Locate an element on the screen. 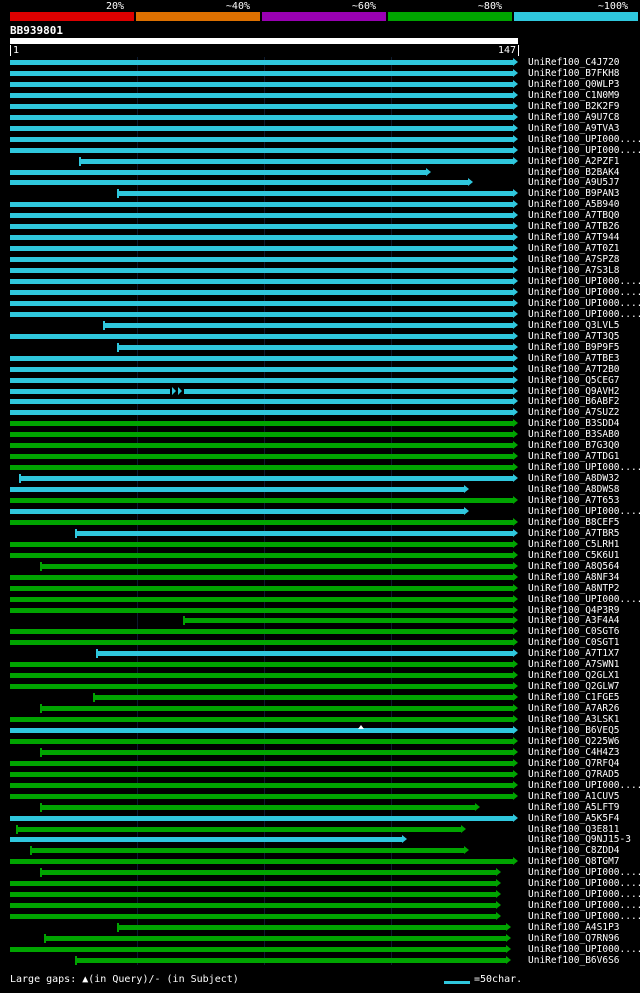  alignment-row: UniRef100_A2PZF1 is located at coordinates (320, 161).